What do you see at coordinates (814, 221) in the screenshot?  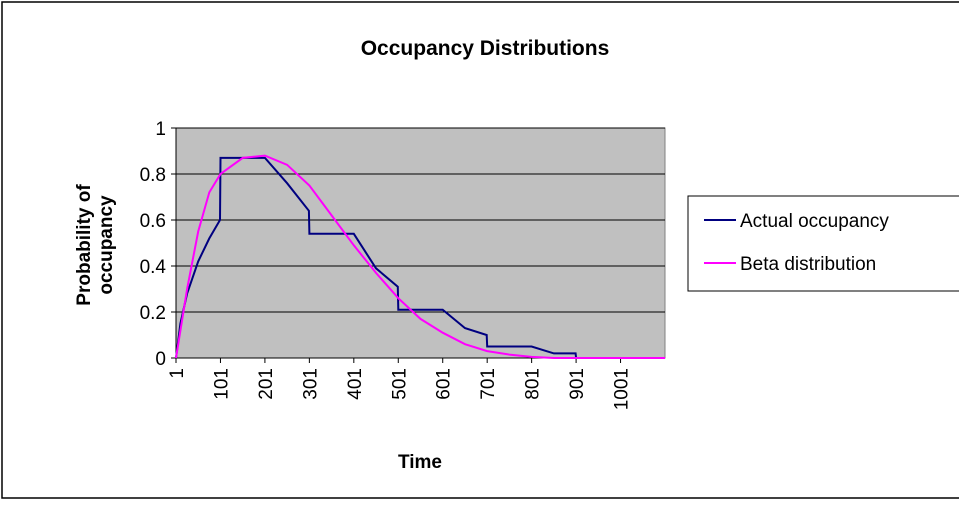 I see `legend-label: Actual occupancy` at bounding box center [814, 221].